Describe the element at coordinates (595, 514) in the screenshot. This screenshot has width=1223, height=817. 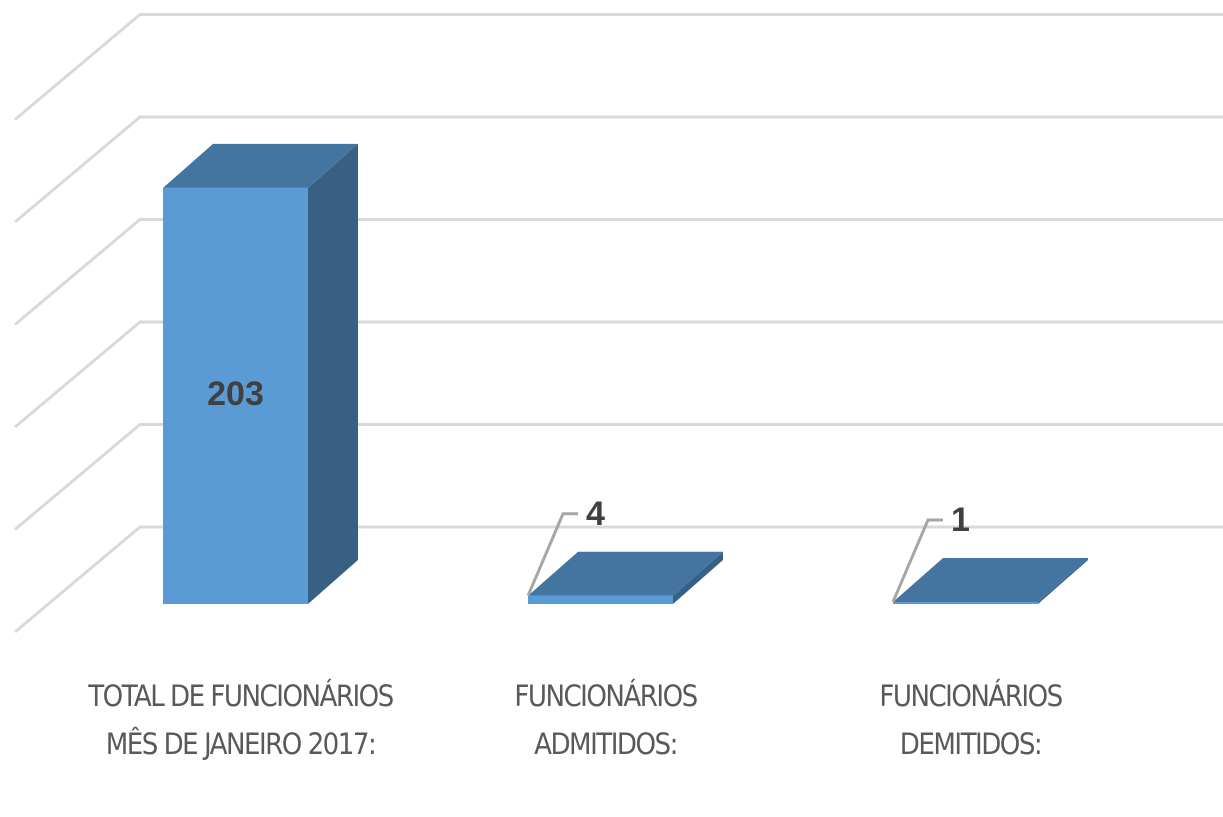
I see `data-label: 4` at that location.